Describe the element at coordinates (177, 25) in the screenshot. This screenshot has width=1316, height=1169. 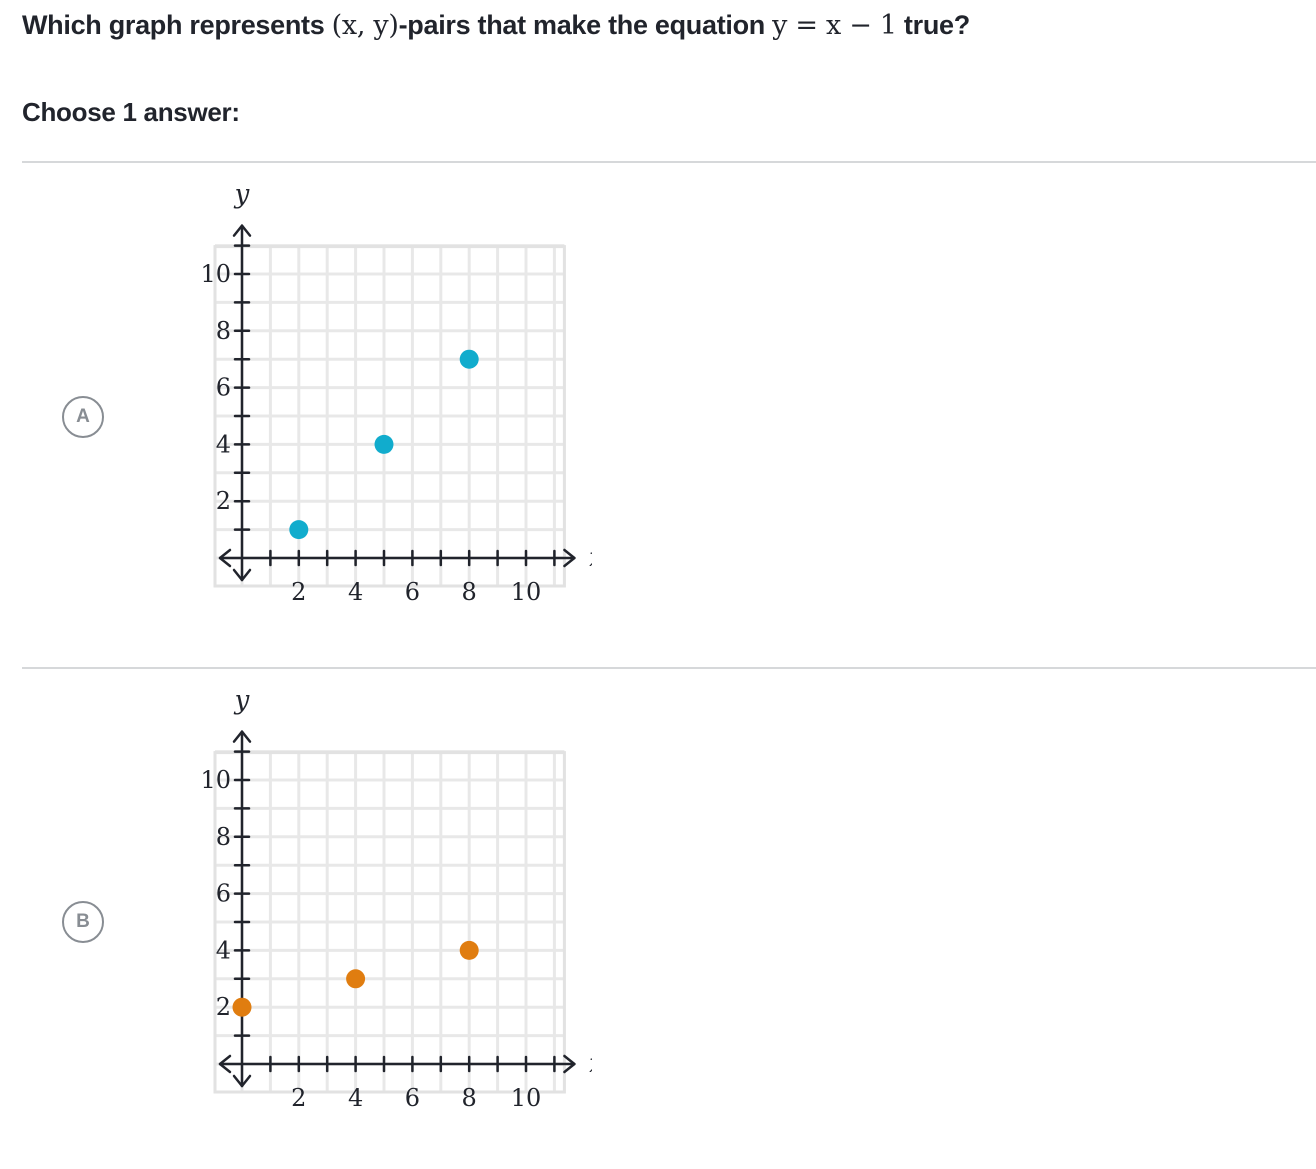
I see `question-prefix: Which graph represents` at that location.